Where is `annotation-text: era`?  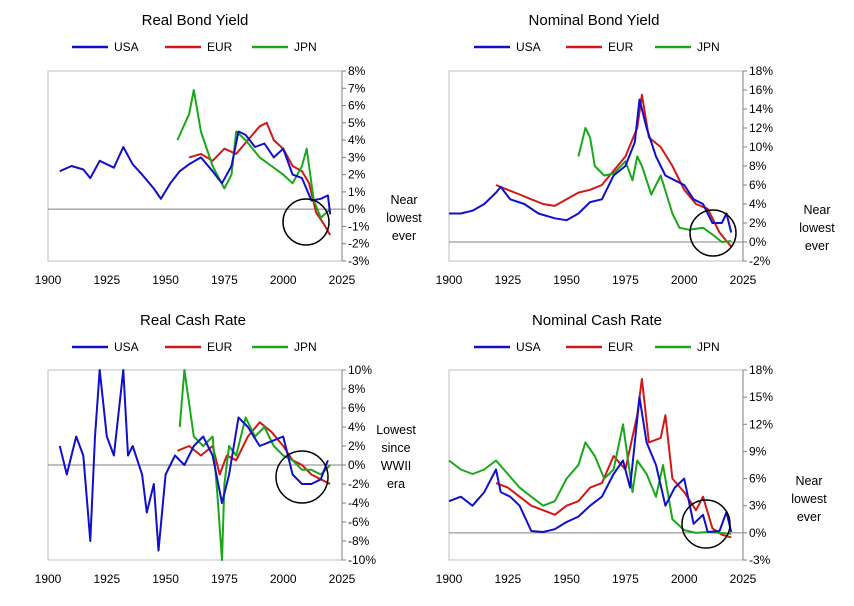
annotation-text: era is located at coordinates (396, 484).